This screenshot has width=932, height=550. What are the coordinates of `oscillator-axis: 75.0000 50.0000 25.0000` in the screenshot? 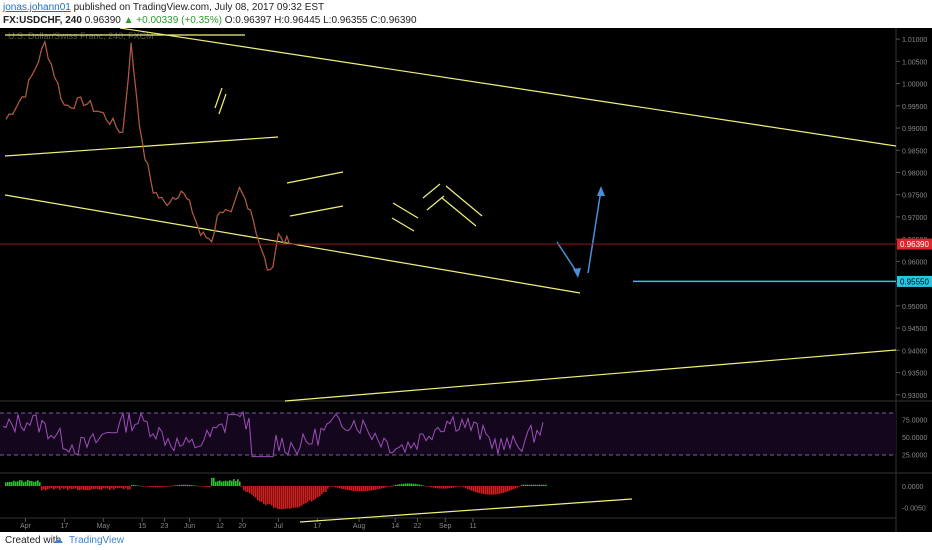 It's located at (914, 439).